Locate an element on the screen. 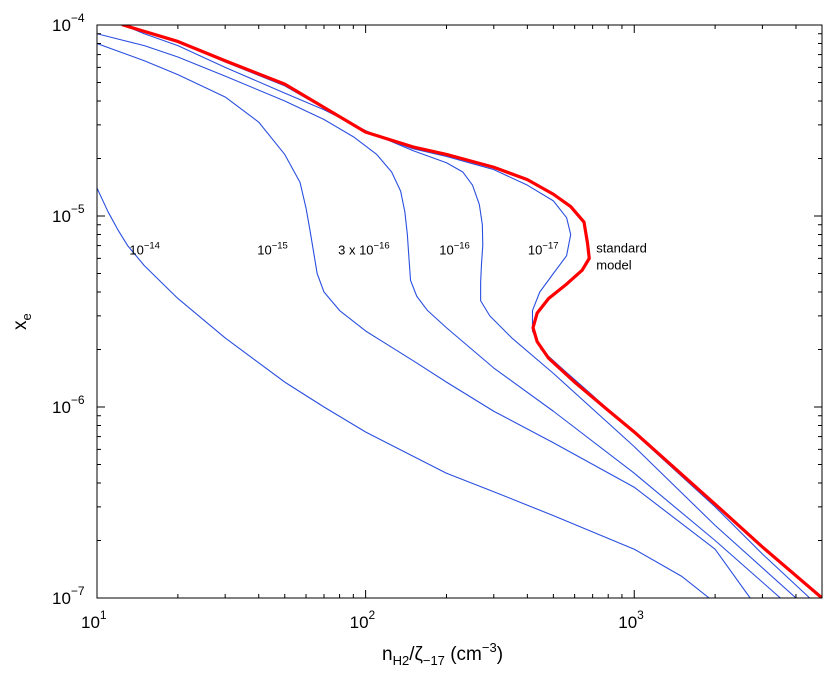 This screenshot has width=830, height=677. y-axis-label: xe is located at coordinates (22, 321).